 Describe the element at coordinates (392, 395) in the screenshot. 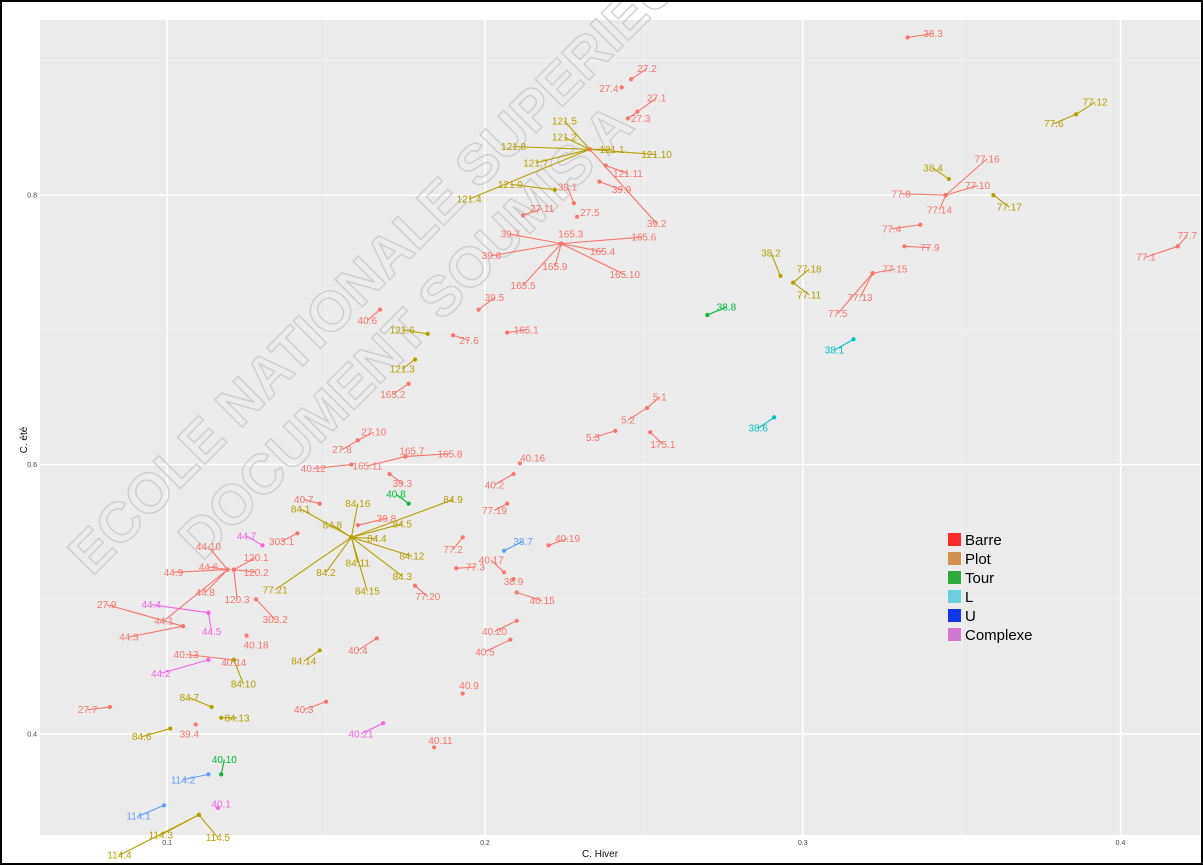

I see `point-label: 165.2` at that location.